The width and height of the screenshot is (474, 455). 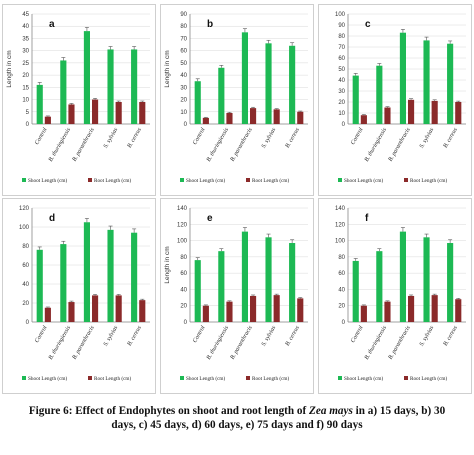 What do you see at coordinates (368, 24) in the screenshot?
I see `panel-letter: c` at bounding box center [368, 24].